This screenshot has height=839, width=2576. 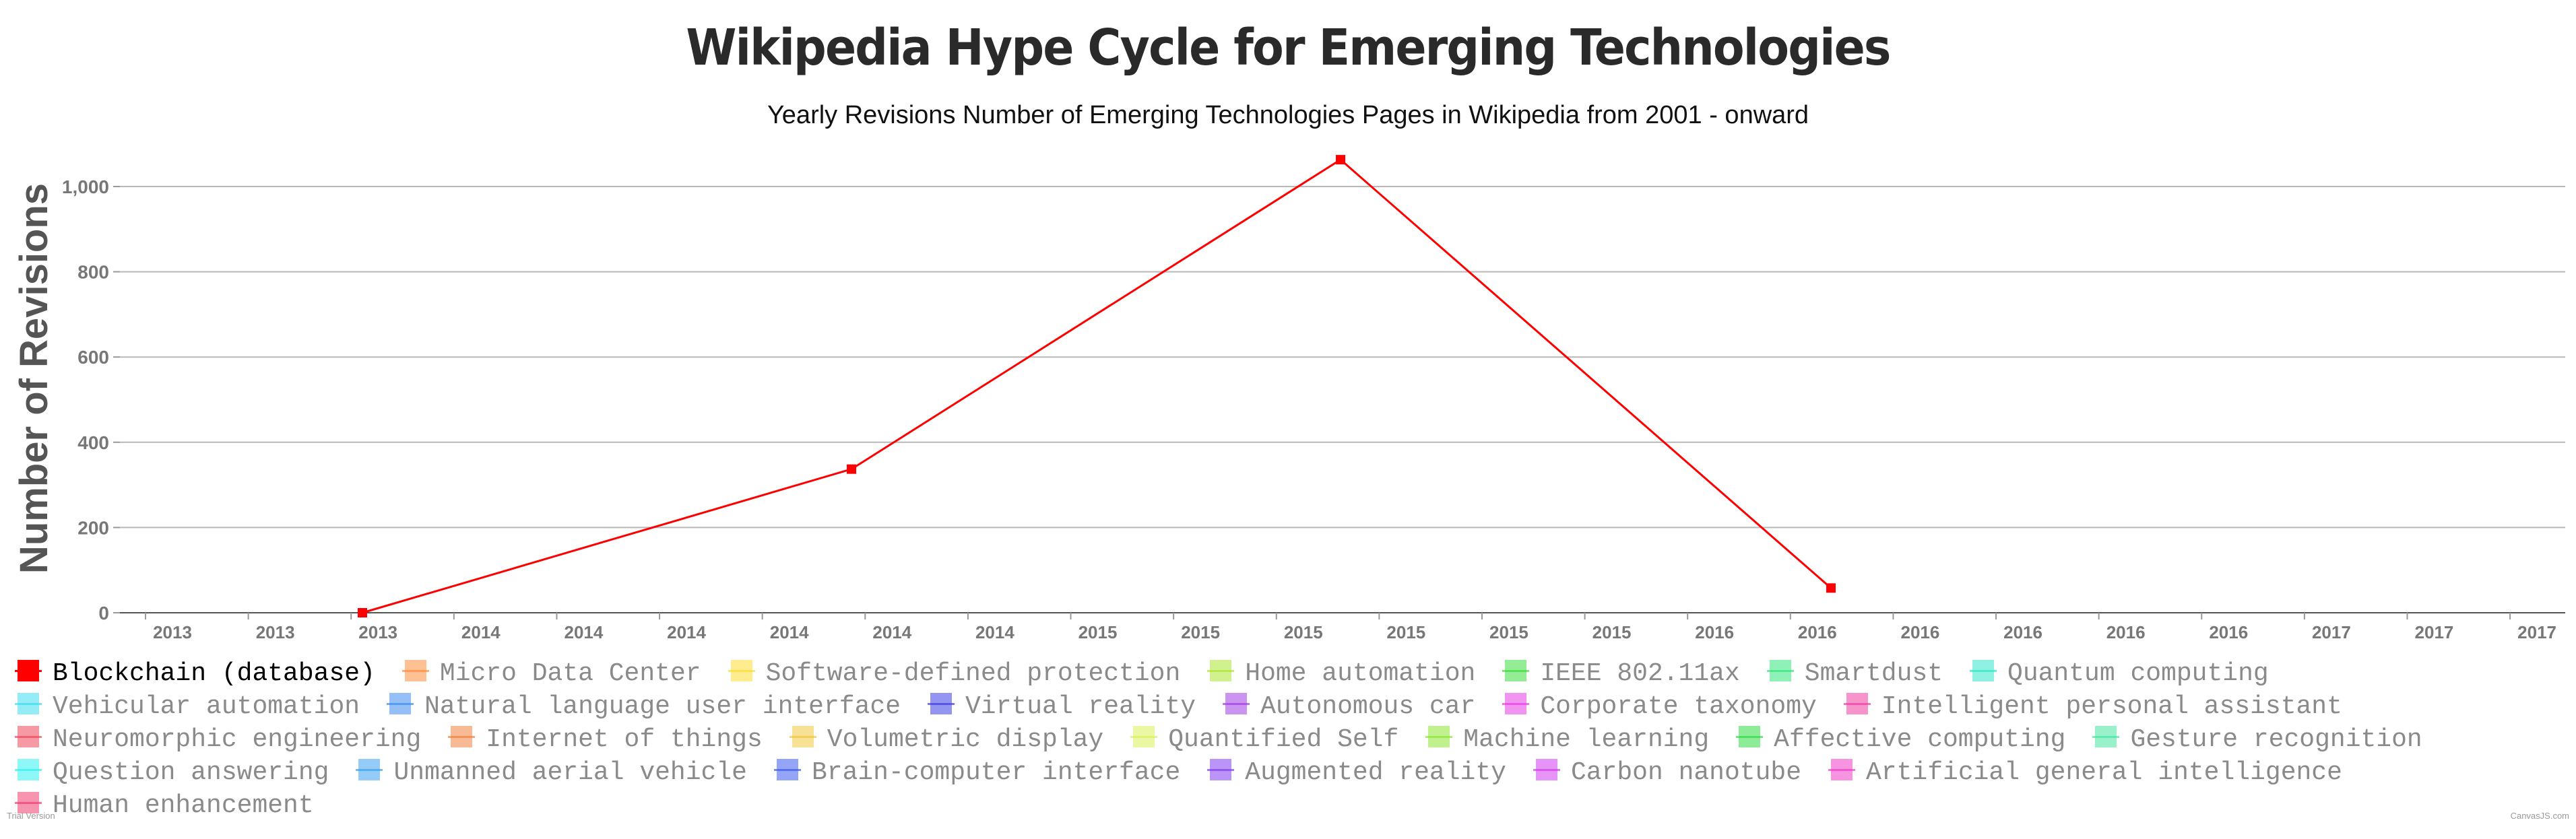 What do you see at coordinates (2539, 816) in the screenshot?
I see `credit-link: CanvasJS.com` at bounding box center [2539, 816].